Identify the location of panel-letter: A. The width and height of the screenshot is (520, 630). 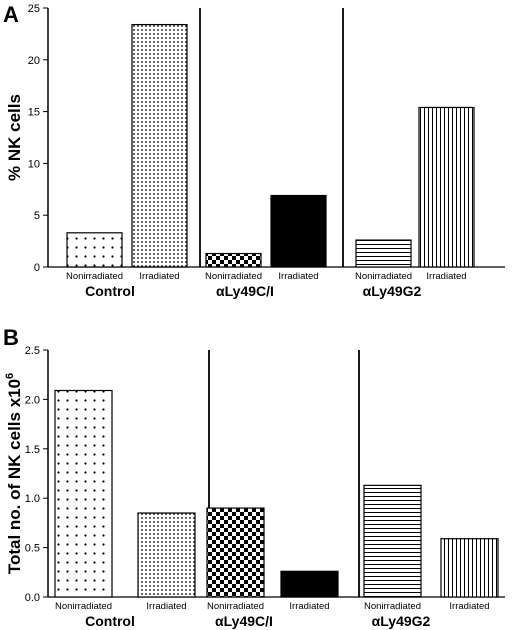
(11, 14).